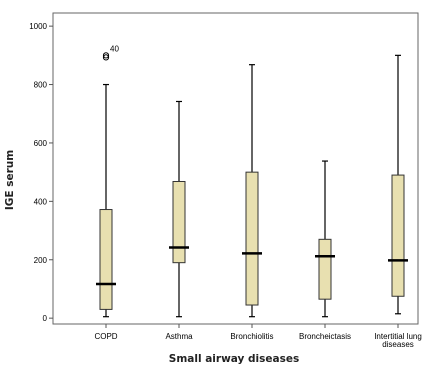 This screenshot has height=367, width=445. Describe the element at coordinates (179, 336) in the screenshot. I see `x-tick-label: Asthma` at that location.